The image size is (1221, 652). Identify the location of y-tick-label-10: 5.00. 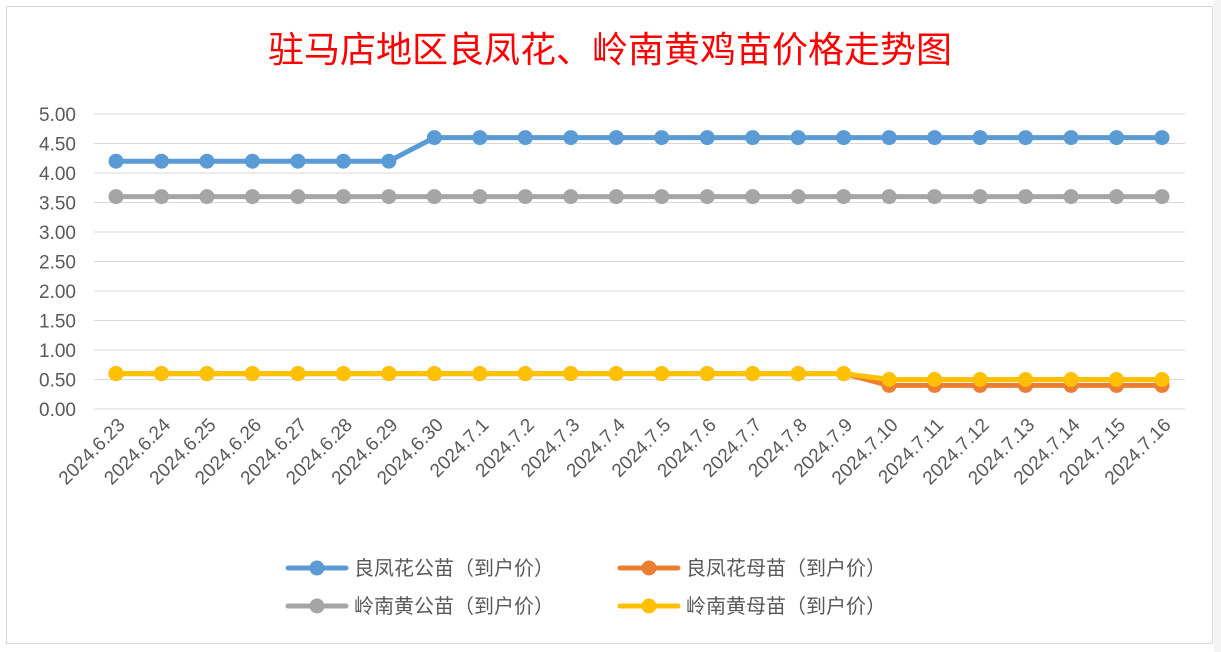
(57, 115).